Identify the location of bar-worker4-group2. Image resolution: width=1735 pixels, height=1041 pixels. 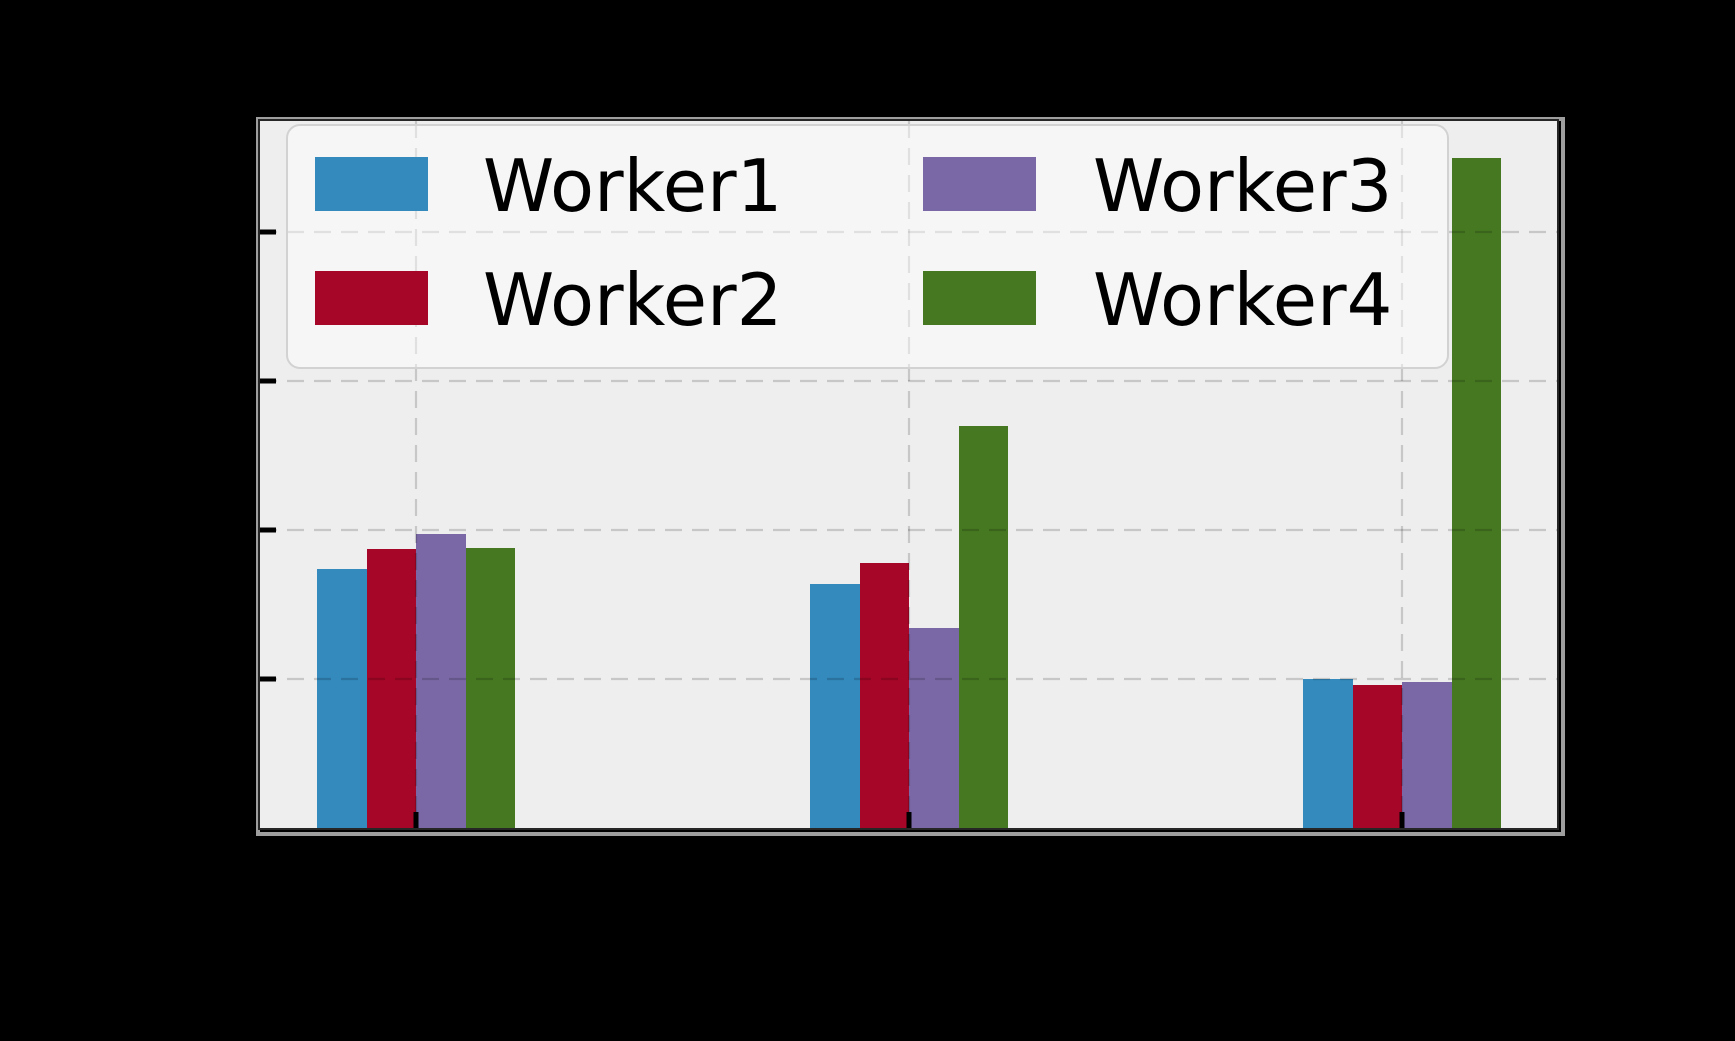
(983, 626).